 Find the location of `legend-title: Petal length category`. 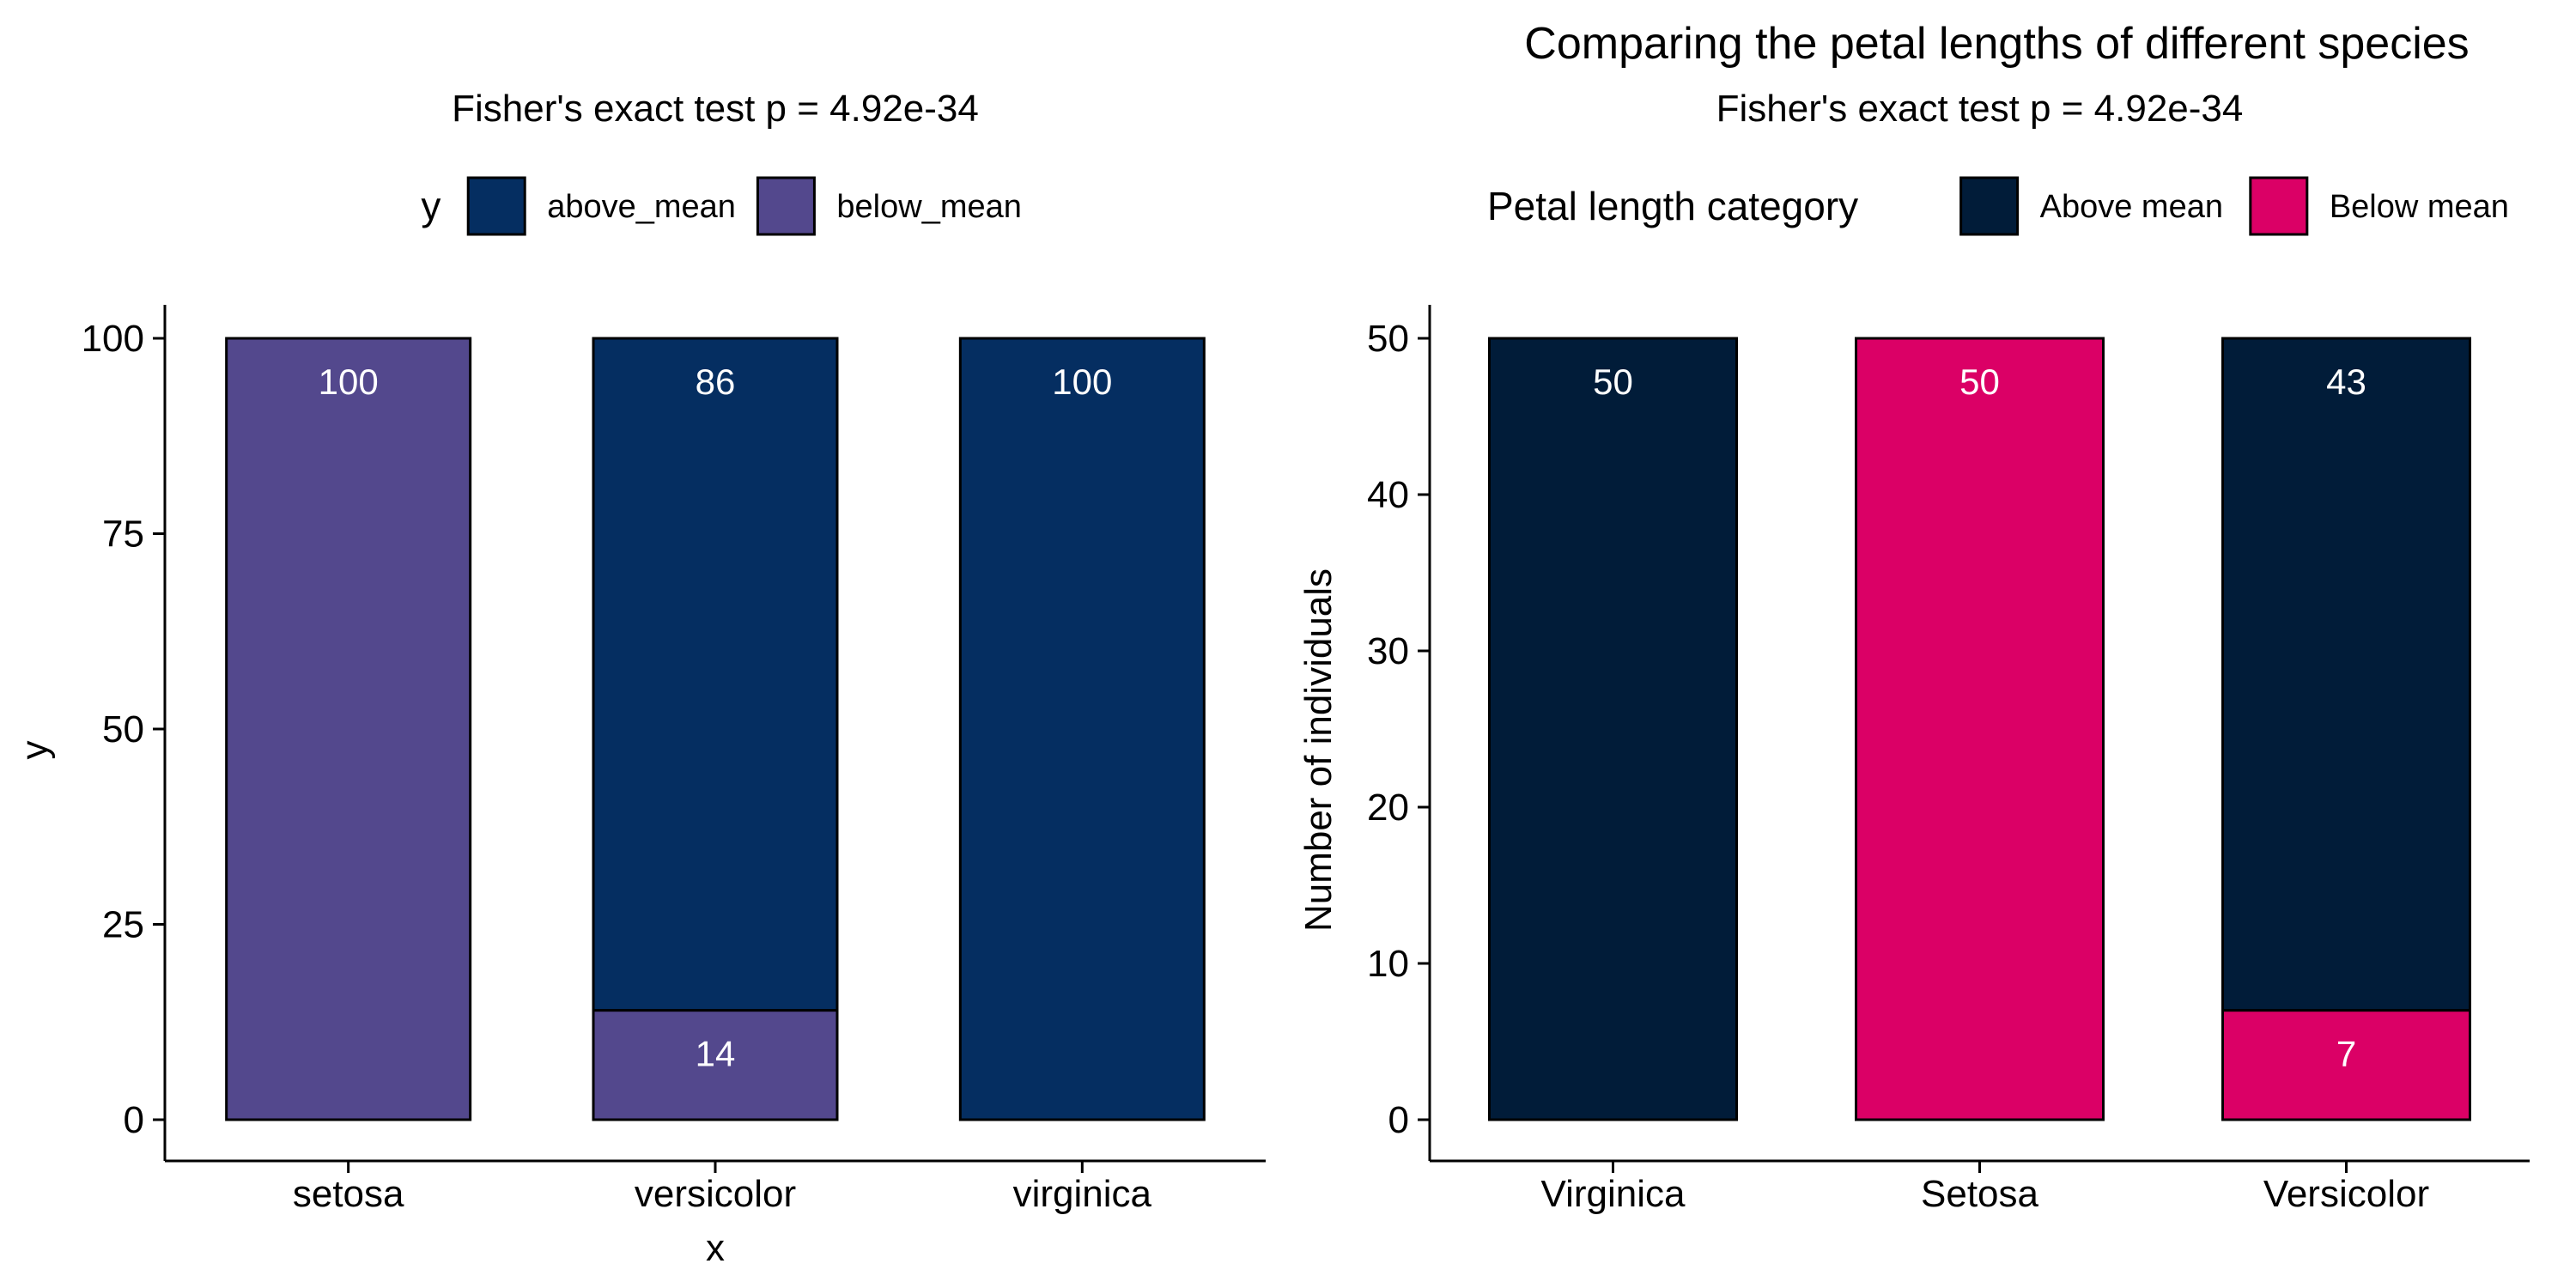

legend-title: Petal length category is located at coordinates (1672, 206).